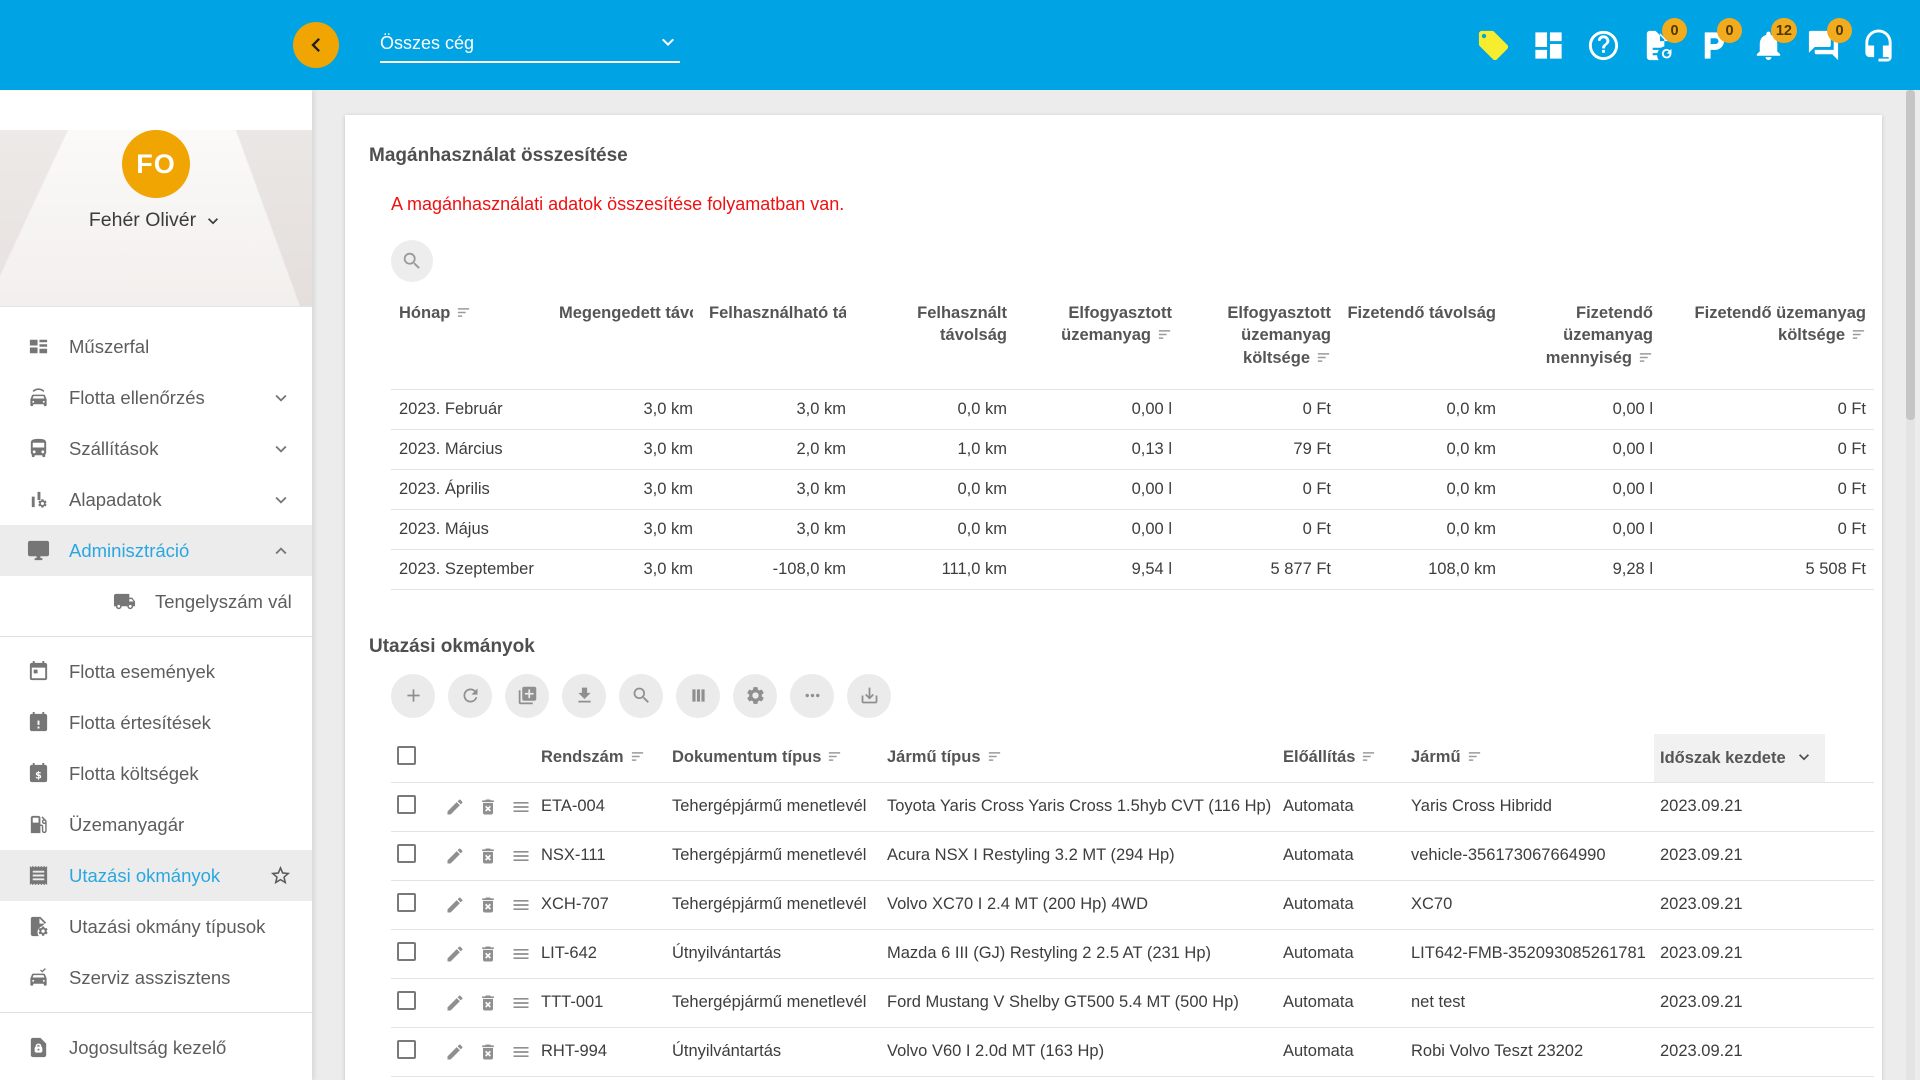 The height and width of the screenshot is (1080, 1920). Describe the element at coordinates (38, 397) in the screenshot. I see `fleet-check-icon` at that location.